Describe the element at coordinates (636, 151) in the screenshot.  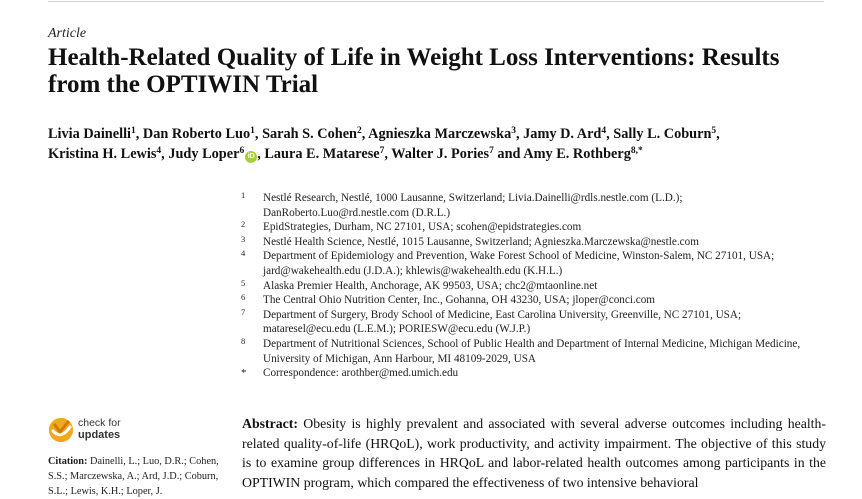
I see `author-affiliation-marker: 8,*` at that location.